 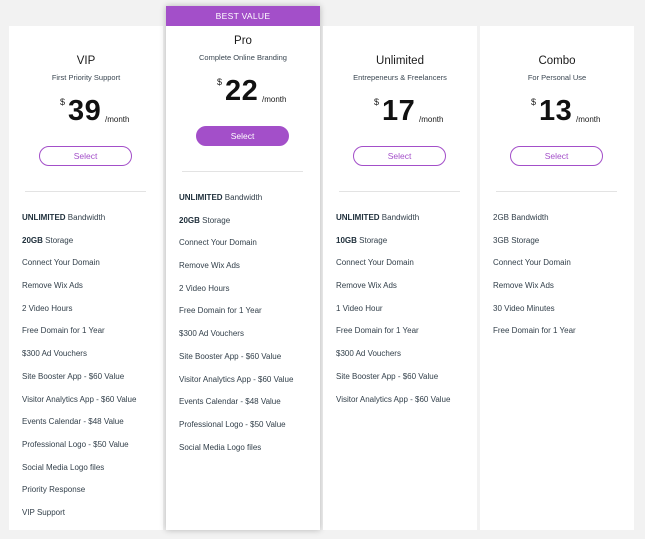 I want to click on feature-item: Site Booster App - $60 Value, so click(x=79, y=382).